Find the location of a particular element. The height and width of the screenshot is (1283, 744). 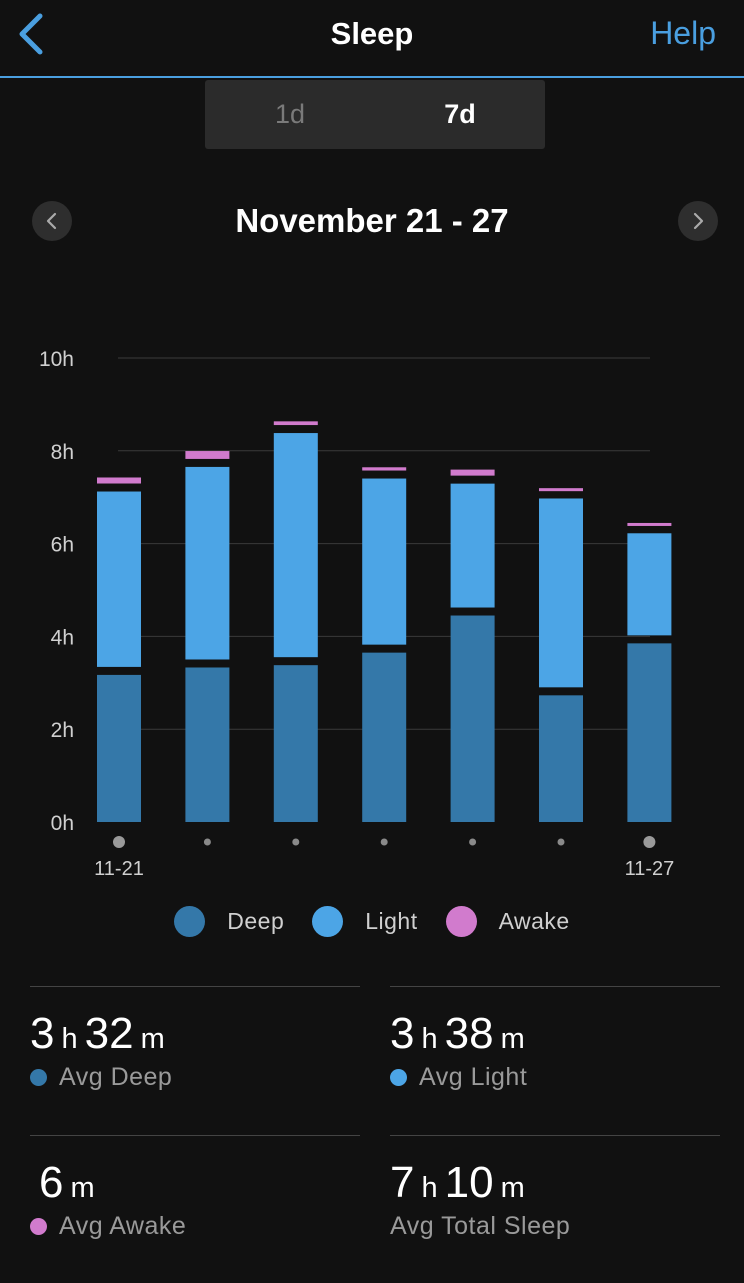

nav-bar: Sleep Help is located at coordinates (372, 39).